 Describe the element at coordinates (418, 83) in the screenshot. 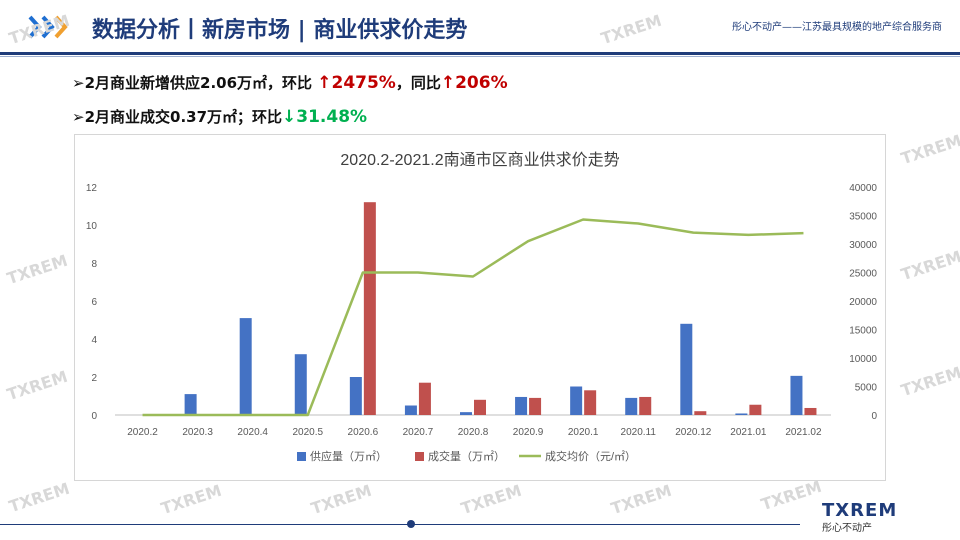

I see `bullet-supply-mid: ，同比` at that location.